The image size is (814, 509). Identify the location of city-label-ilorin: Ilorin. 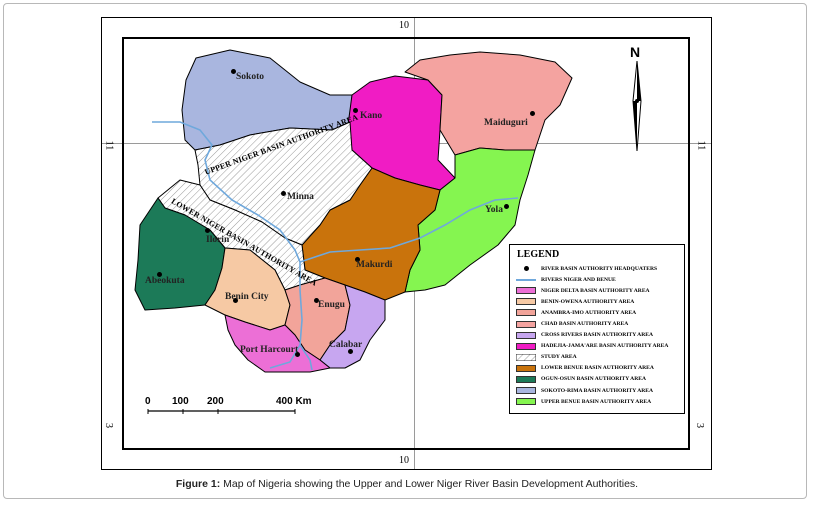
(218, 240).